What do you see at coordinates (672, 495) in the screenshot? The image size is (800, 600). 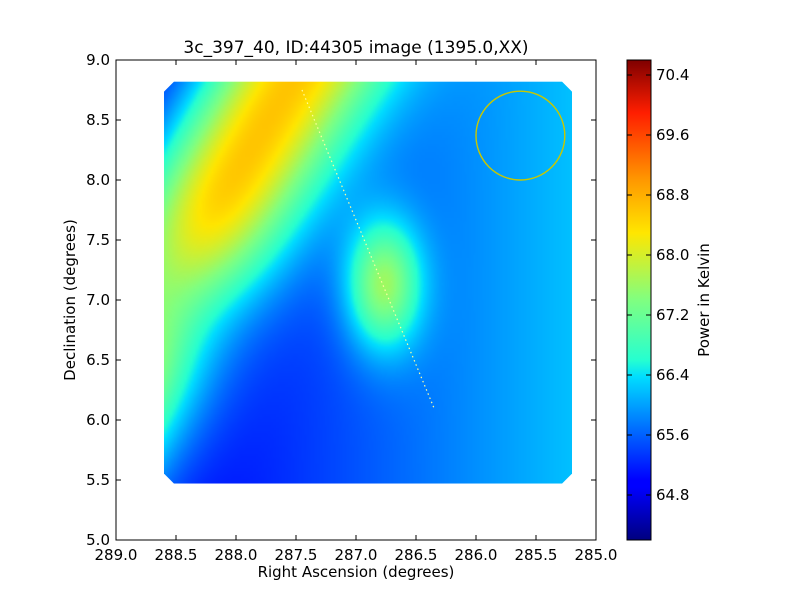 I see `colorbar-tick-label: 64.8` at bounding box center [672, 495].